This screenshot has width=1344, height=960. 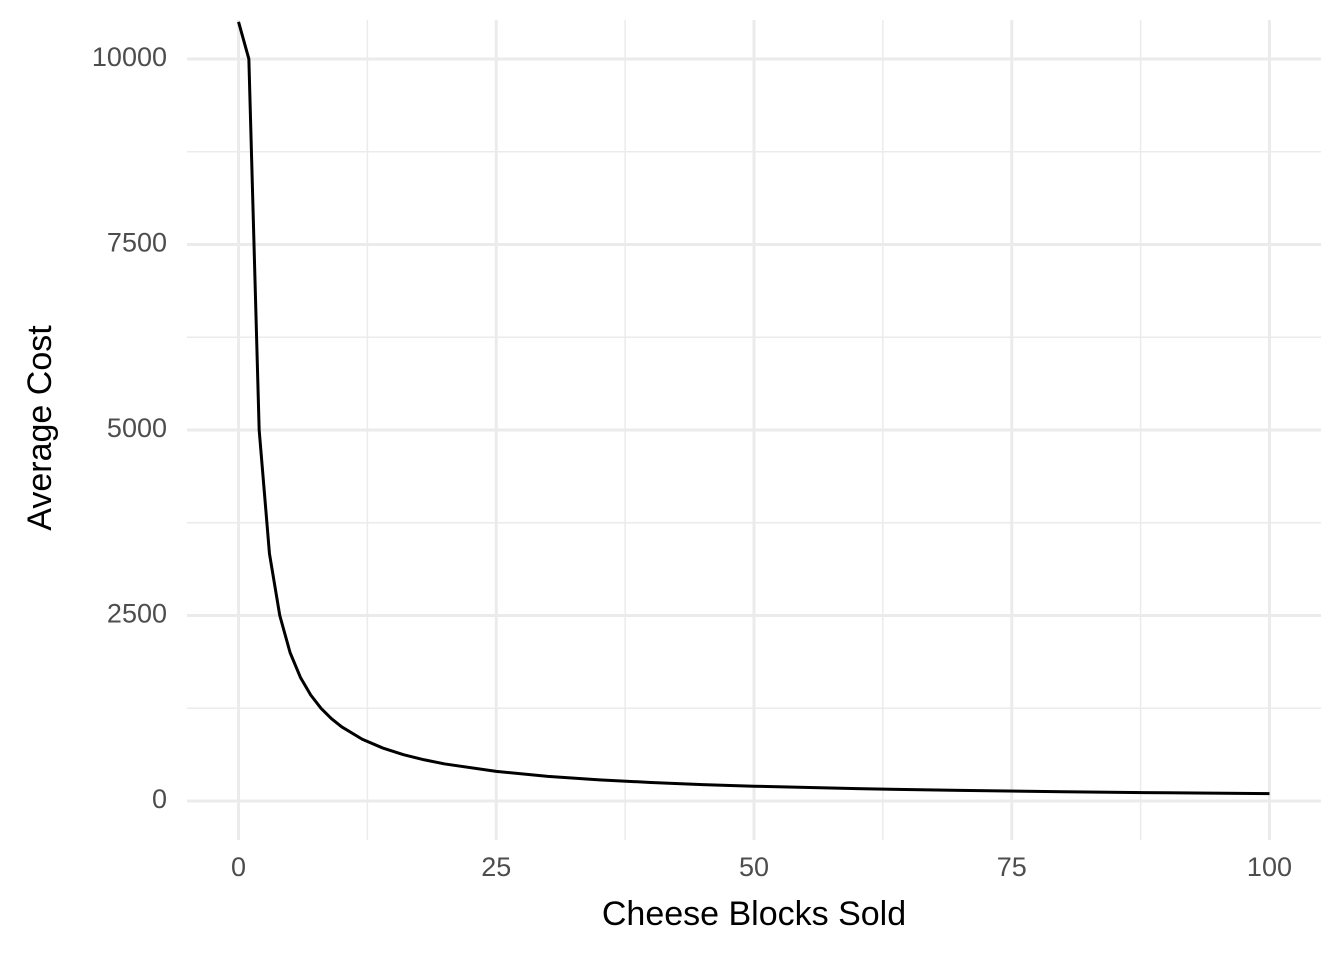 I want to click on x-tick-label: 75, so click(x=1012, y=867).